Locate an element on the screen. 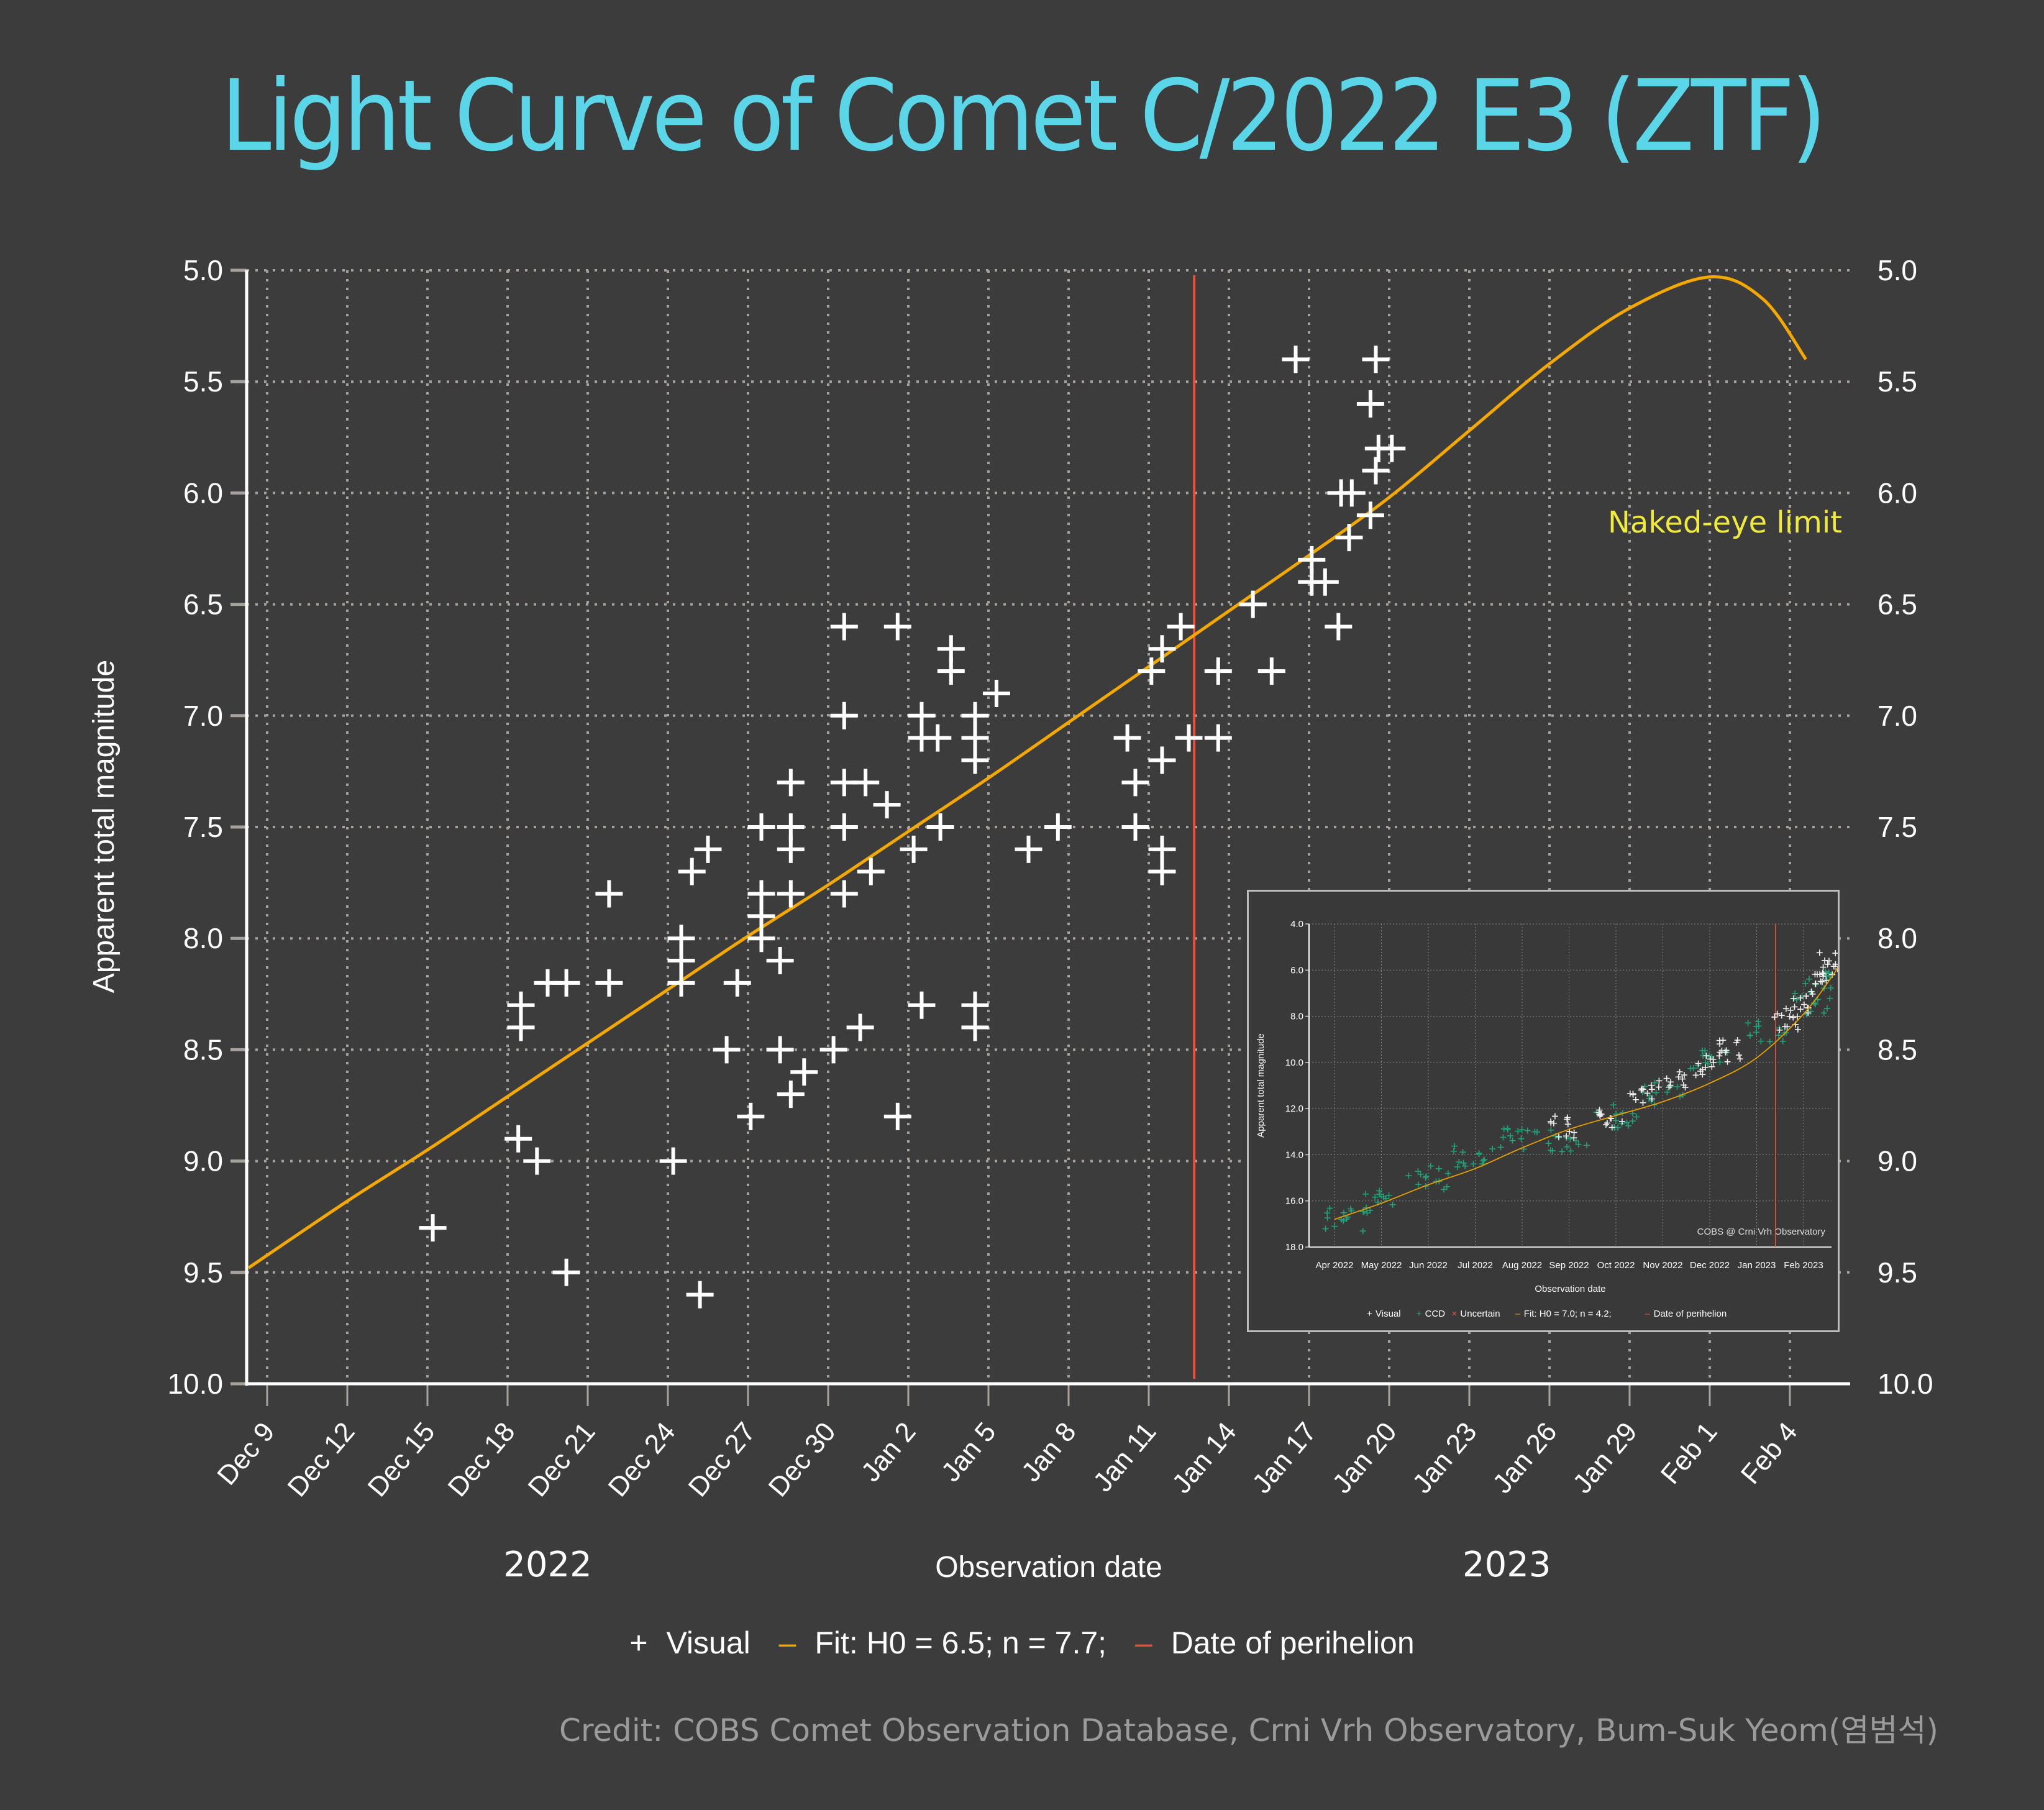 The width and height of the screenshot is (2044, 1810). legend-fit: – Fit: H0 = 6.5; n = 7.7; is located at coordinates (942, 1643).